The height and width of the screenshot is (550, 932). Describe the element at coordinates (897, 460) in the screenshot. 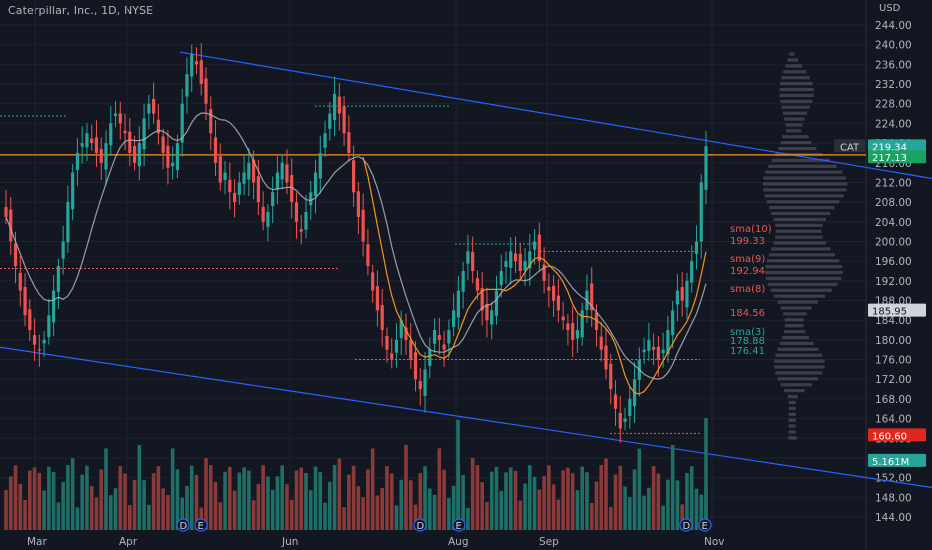

I see `volume-tag-bg` at that location.